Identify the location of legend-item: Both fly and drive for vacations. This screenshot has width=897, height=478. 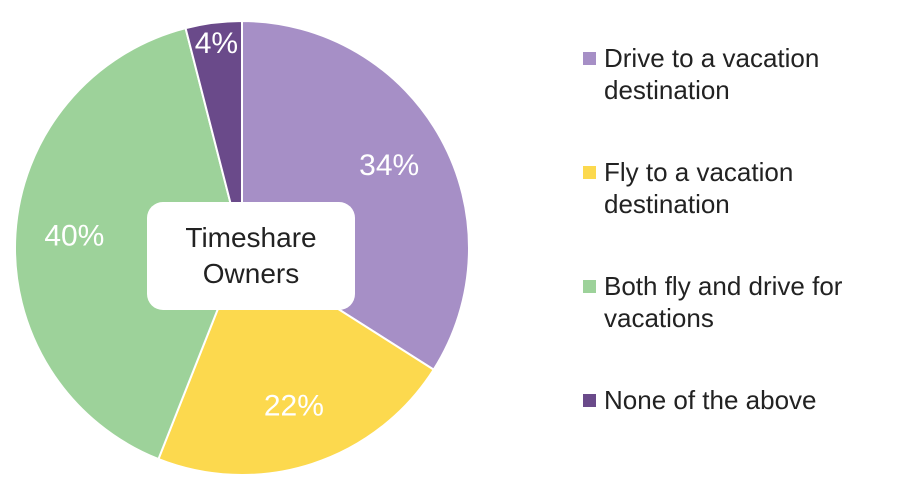
(736, 302).